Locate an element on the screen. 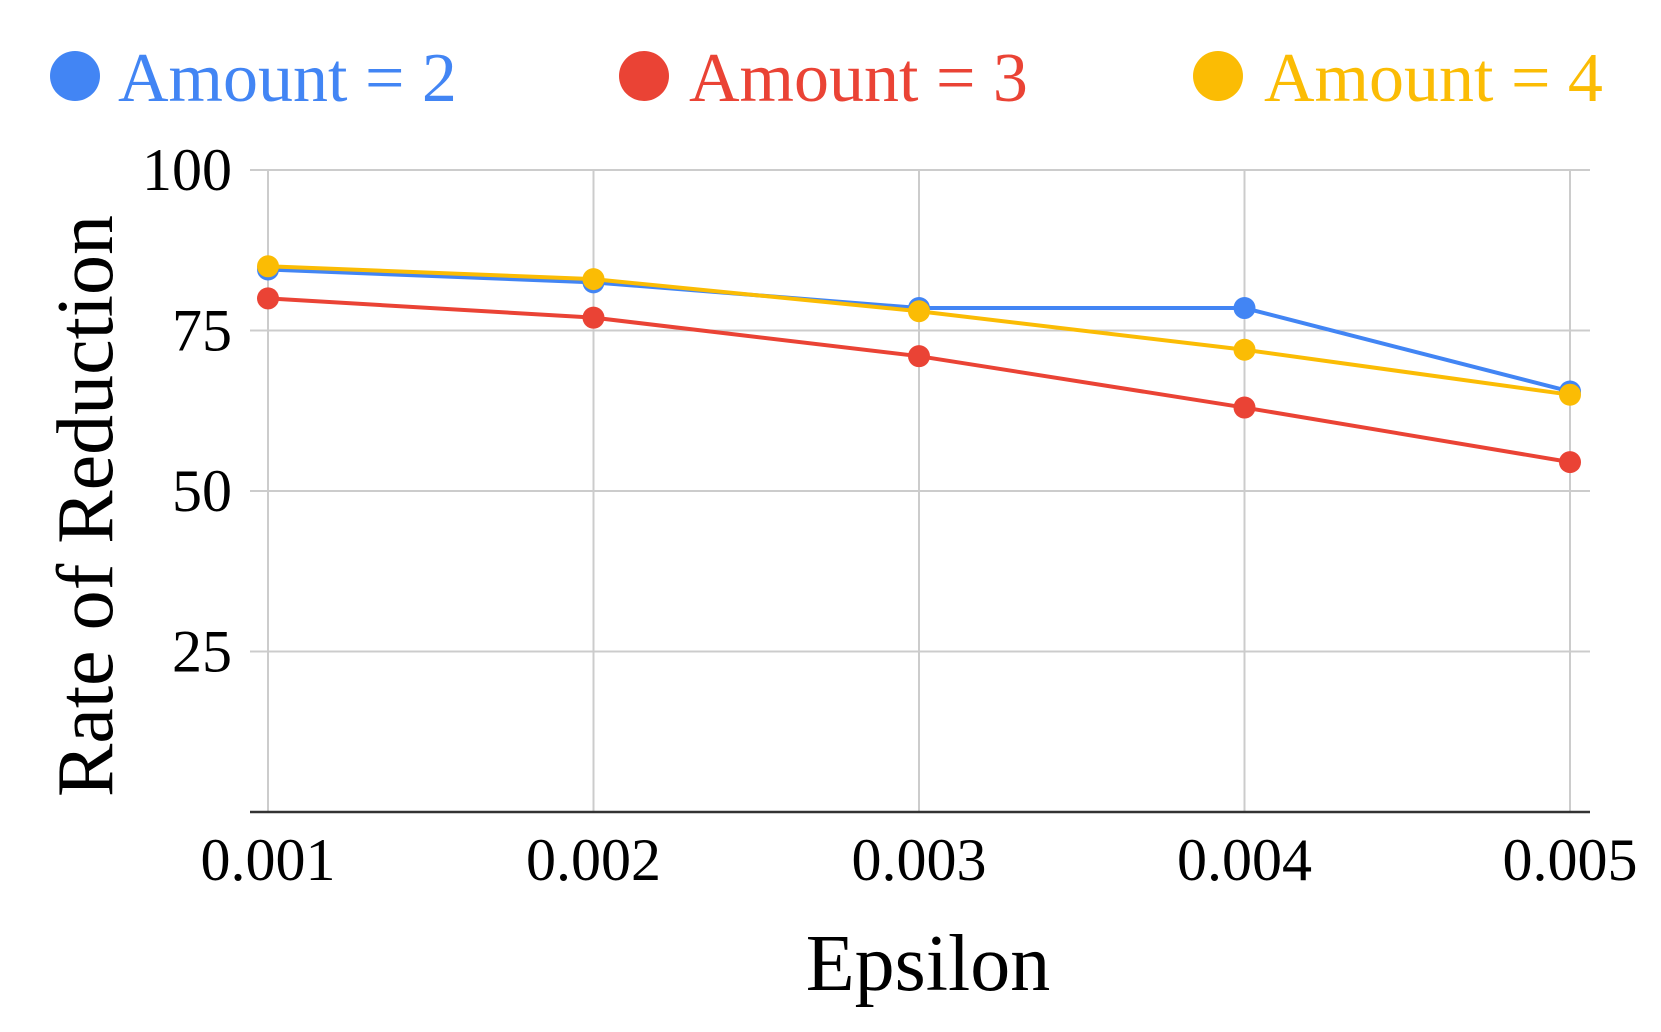 The image size is (1661, 1032). y-axis-title: Rate of Reduction is located at coordinates (86, 506).